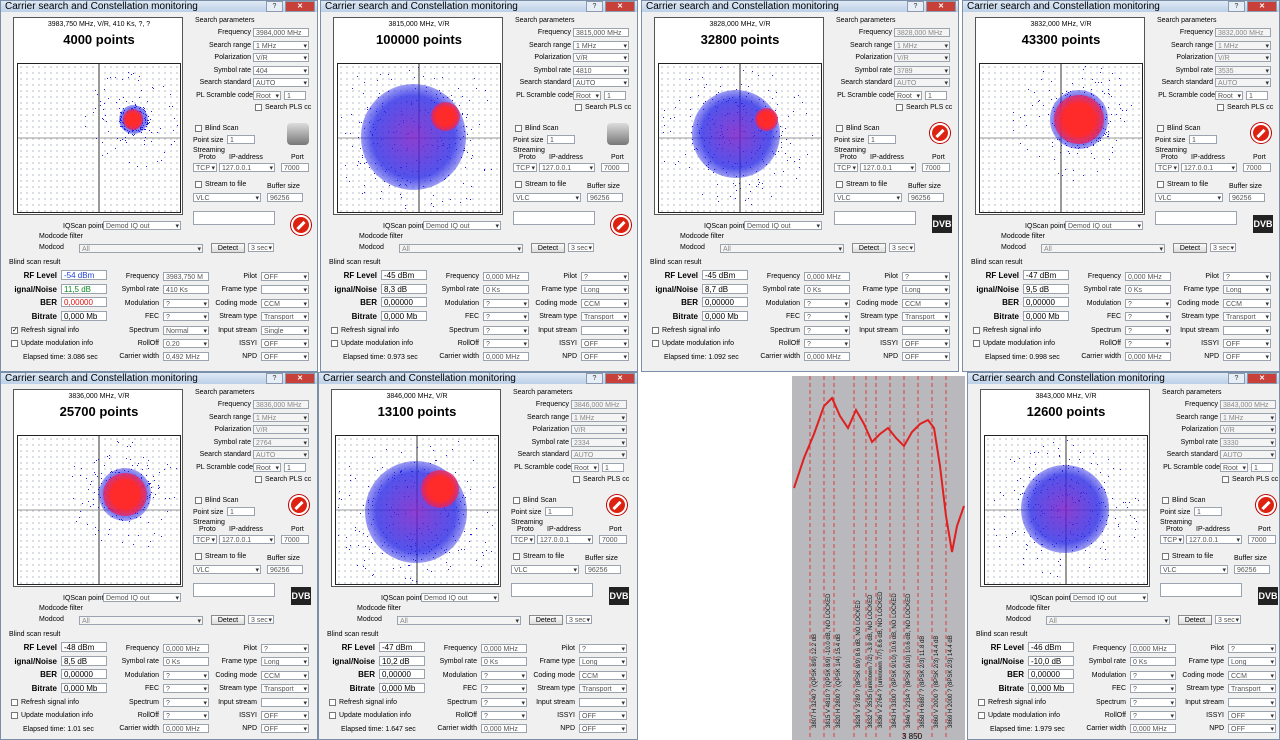  What do you see at coordinates (186, 330) in the screenshot?
I see `result-spectrum-value: Normal` at bounding box center [186, 330].